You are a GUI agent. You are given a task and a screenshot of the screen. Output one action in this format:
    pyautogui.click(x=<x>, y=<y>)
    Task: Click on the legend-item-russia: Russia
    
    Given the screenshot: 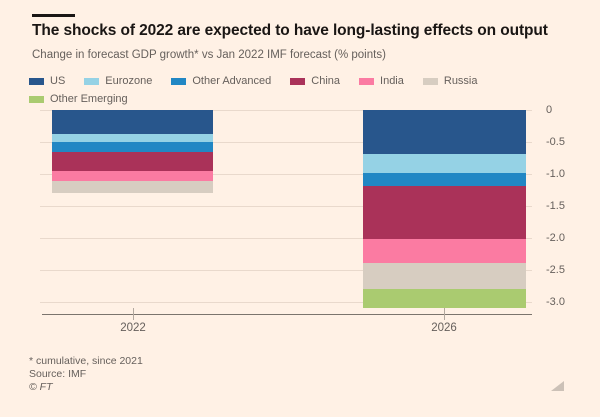 What is the action you would take?
    pyautogui.click(x=450, y=81)
    